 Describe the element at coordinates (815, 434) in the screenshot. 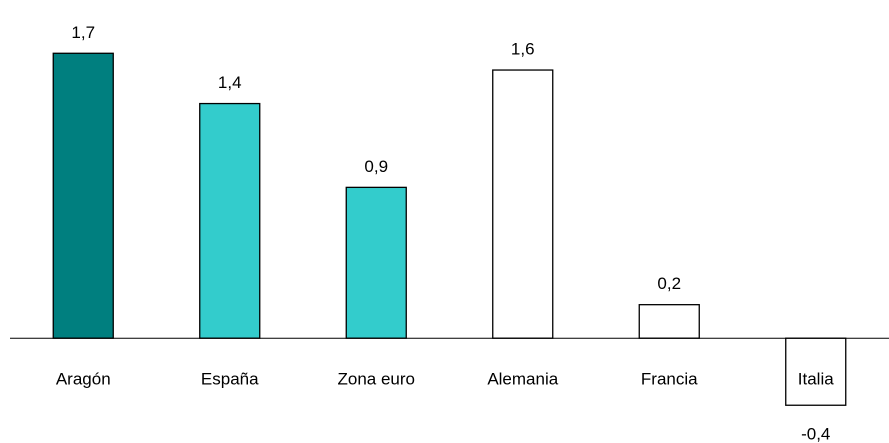

I see `data-label: -0,4` at that location.